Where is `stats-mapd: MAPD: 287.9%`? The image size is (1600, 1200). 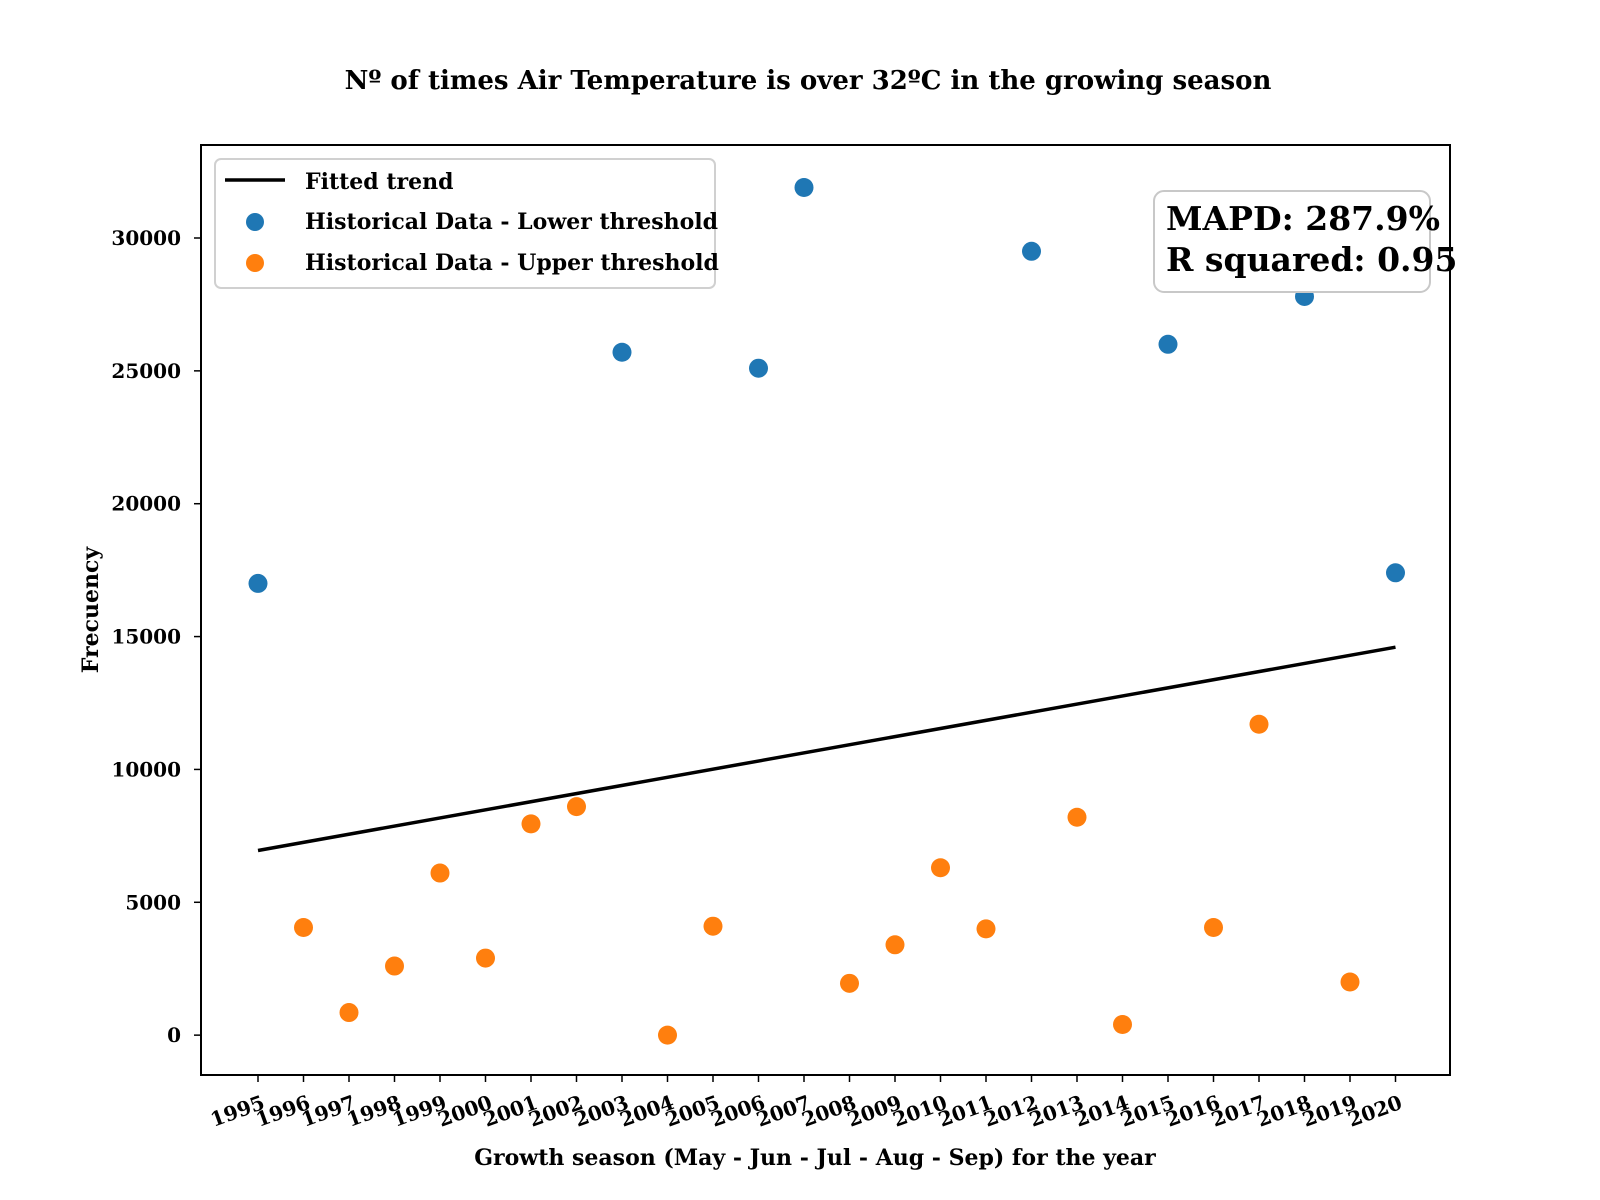
stats-mapd: MAPD: 287.9% is located at coordinates (1303, 218).